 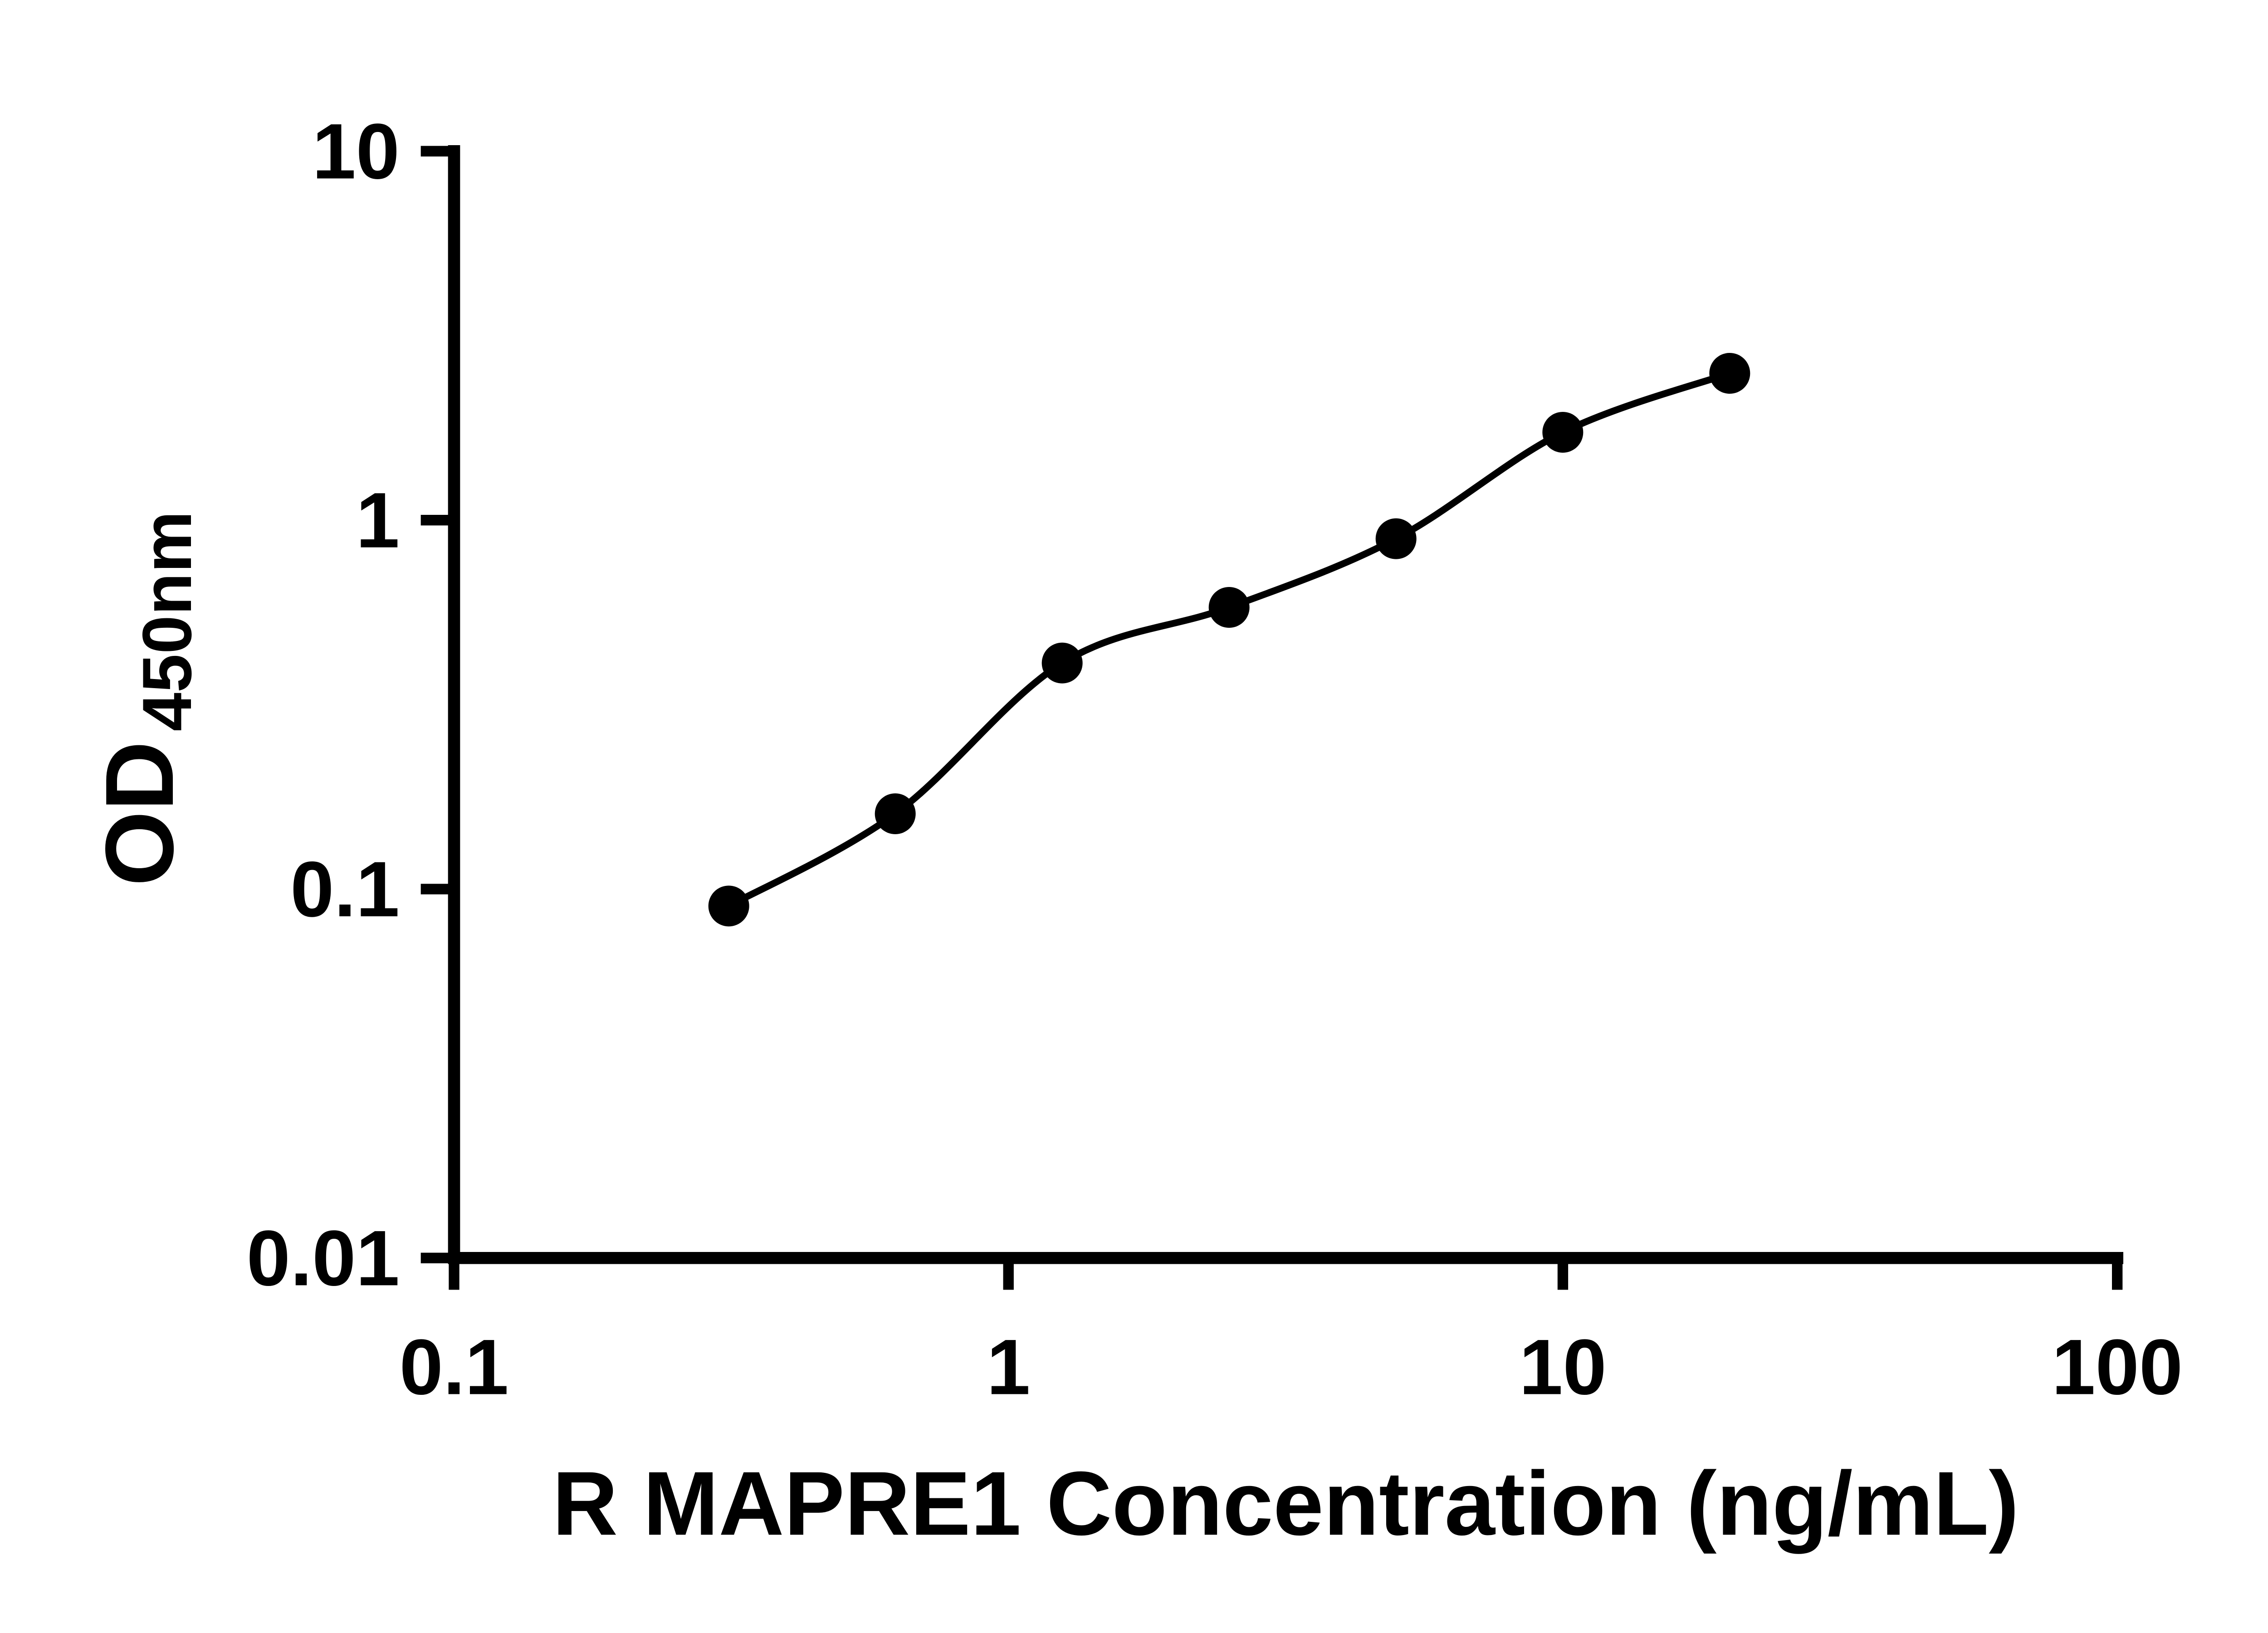 What do you see at coordinates (455, 1367) in the screenshot?
I see `x-tick-label: 0.1` at bounding box center [455, 1367].